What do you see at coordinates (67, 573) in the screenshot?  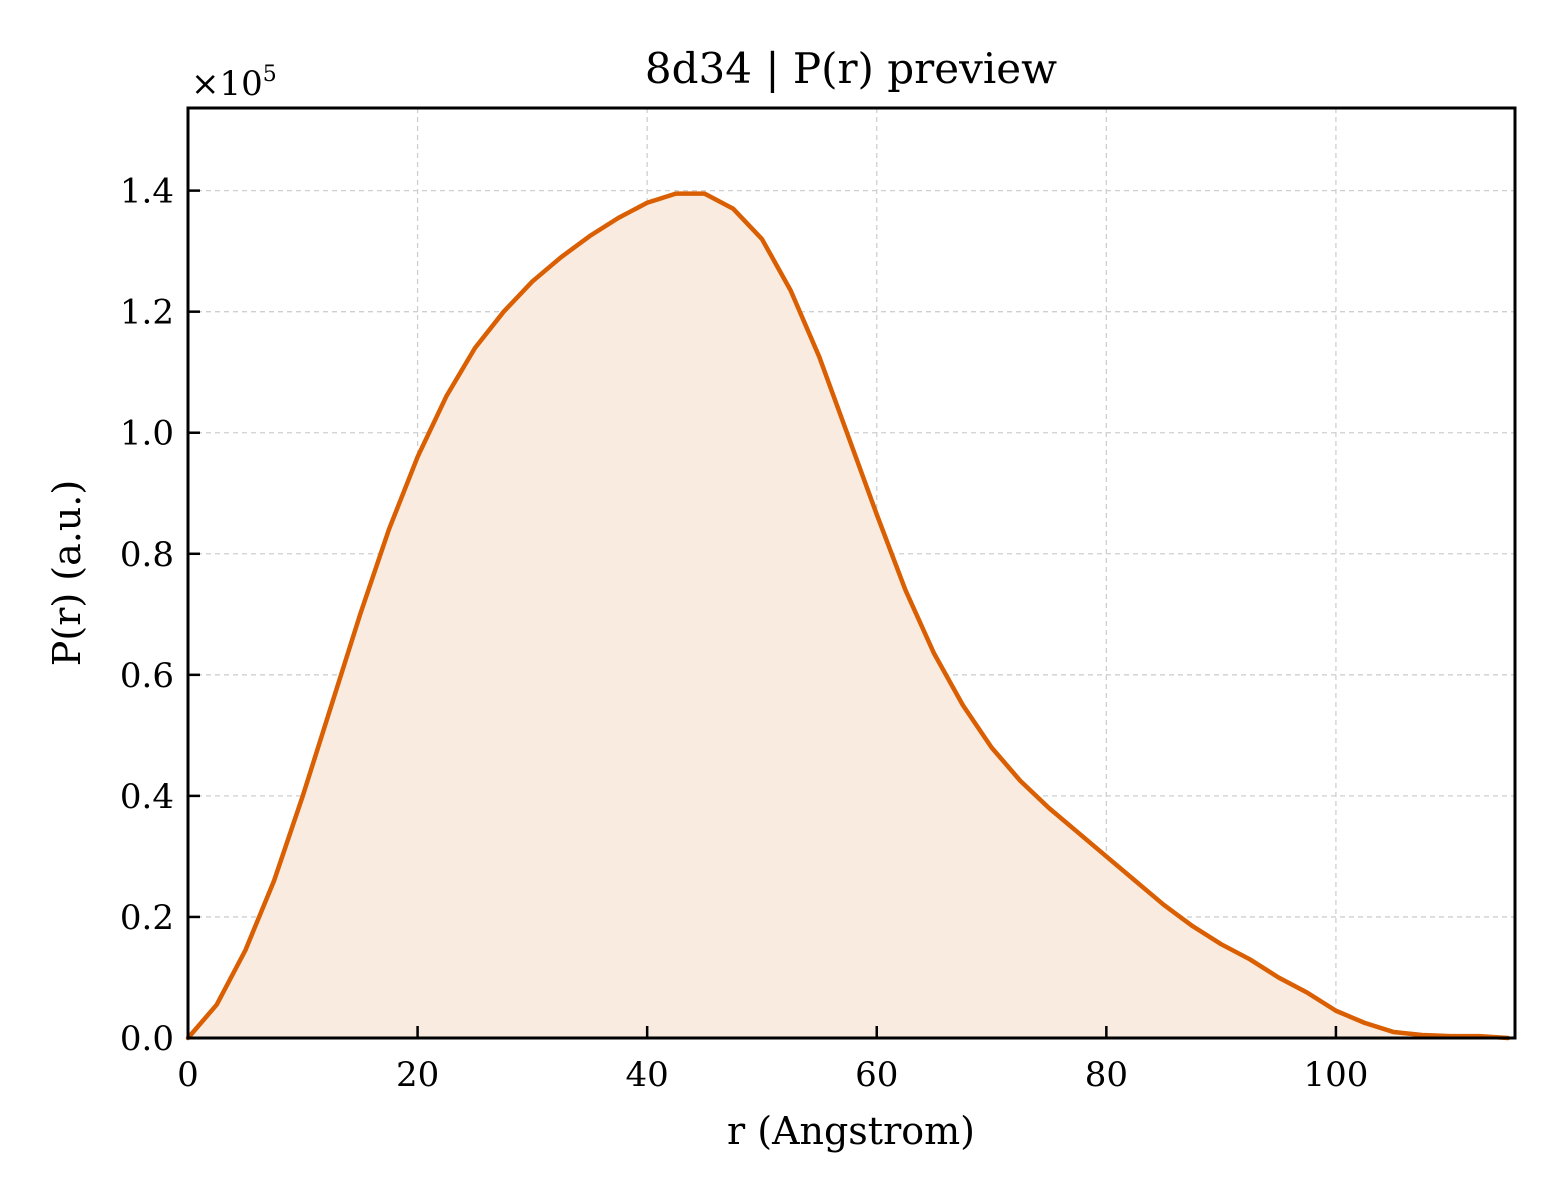 I see `y-axis-label: P(r) (a.u.)` at bounding box center [67, 573].